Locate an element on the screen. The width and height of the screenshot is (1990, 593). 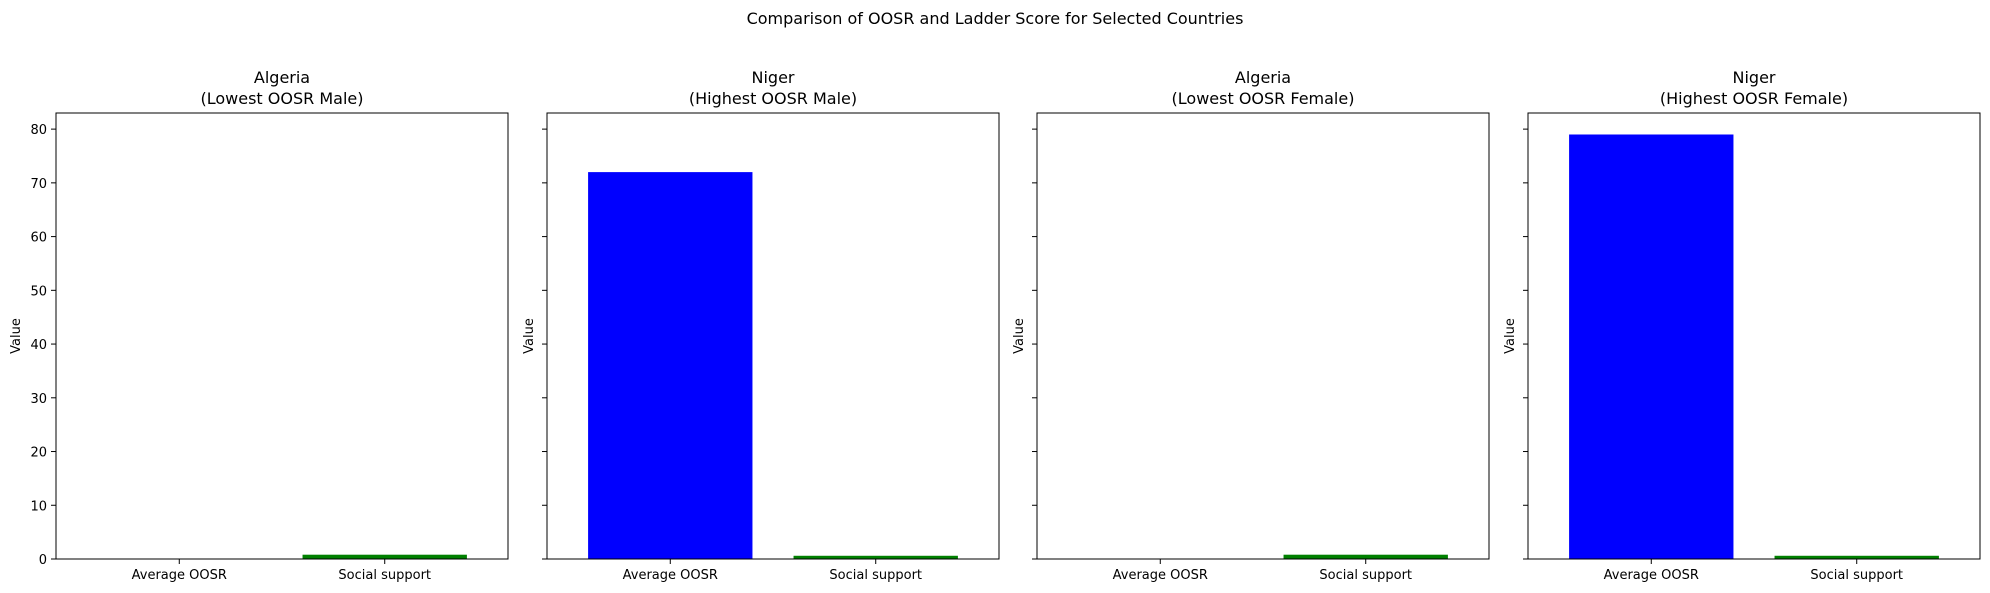
panel-title-subtitle: (Lowest OOSR Male) is located at coordinates (282, 98).